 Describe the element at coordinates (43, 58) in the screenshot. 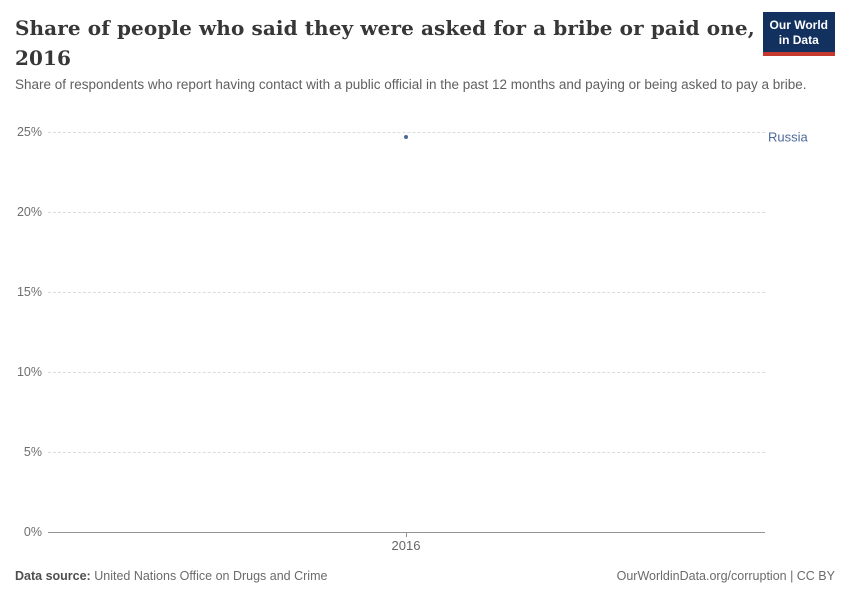

I see `chart-title-line2: 2016` at that location.